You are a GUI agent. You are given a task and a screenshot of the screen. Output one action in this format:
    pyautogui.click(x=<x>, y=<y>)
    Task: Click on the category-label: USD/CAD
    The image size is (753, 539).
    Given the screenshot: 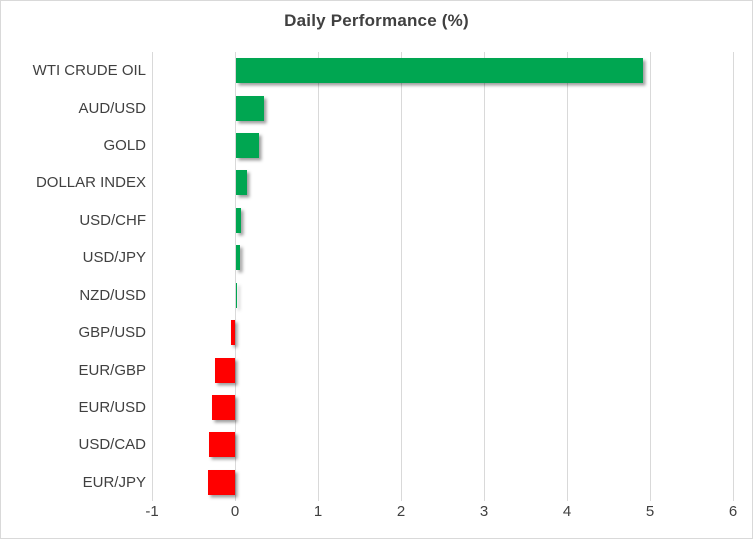 What is the action you would take?
    pyautogui.click(x=112, y=445)
    